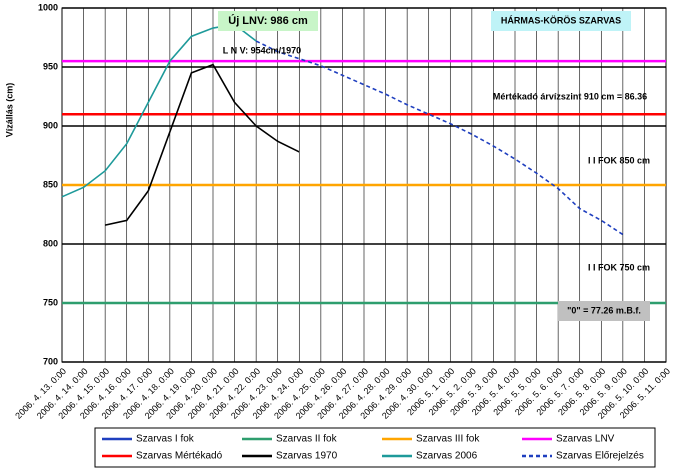  I want to click on y-tick-label: 950, so click(50, 66).